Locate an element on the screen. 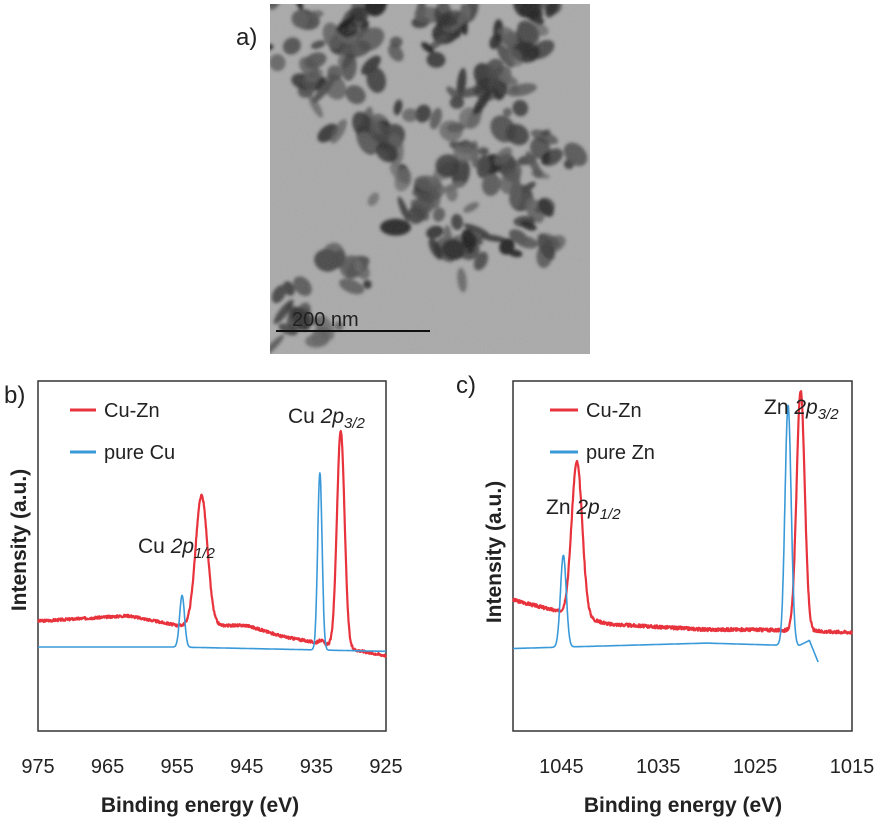  chart-c-x-tick-label: 1045 is located at coordinates (561, 767).